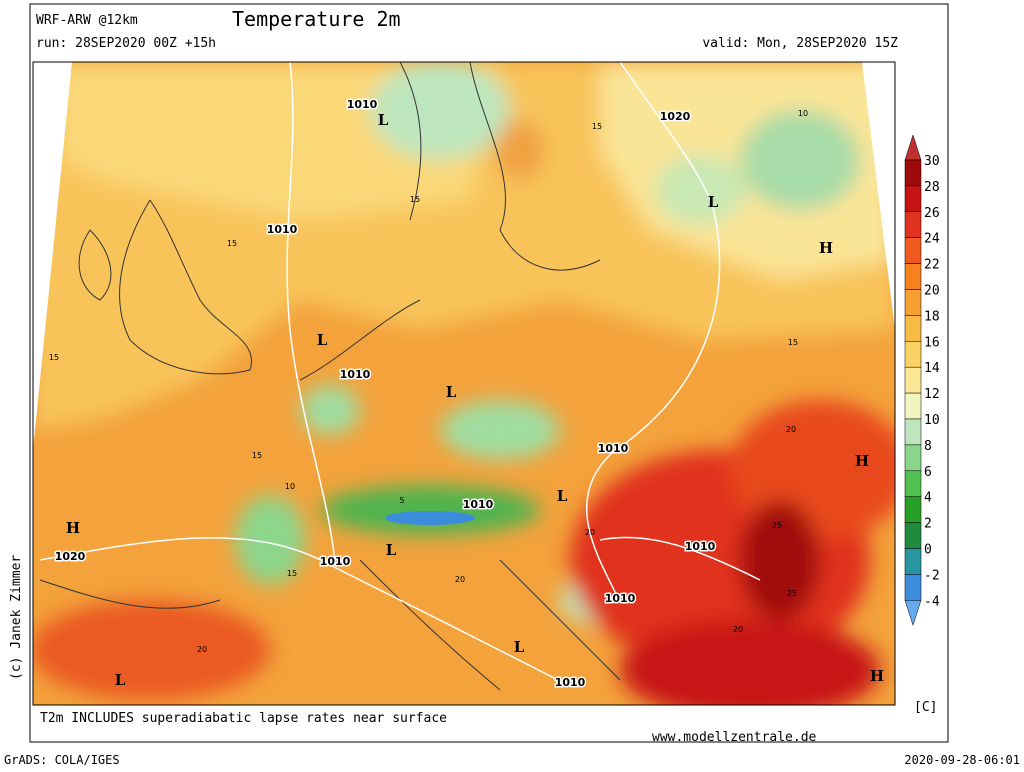  I want to click on model-name: WRF-ARW @12km, so click(87, 20).